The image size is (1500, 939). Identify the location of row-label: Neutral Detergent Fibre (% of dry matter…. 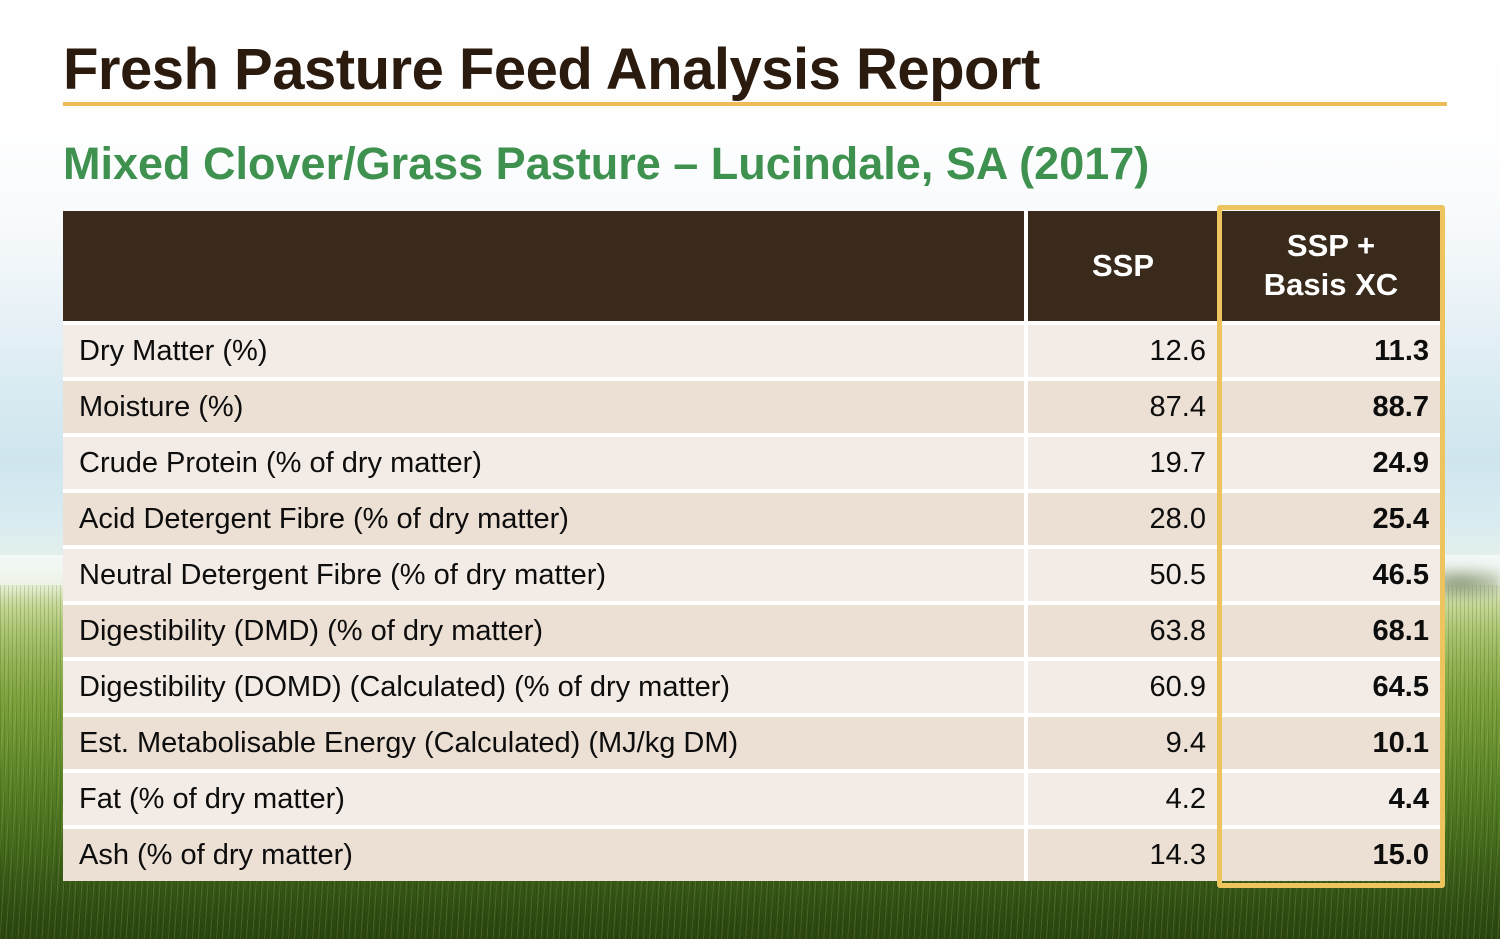
(543, 575).